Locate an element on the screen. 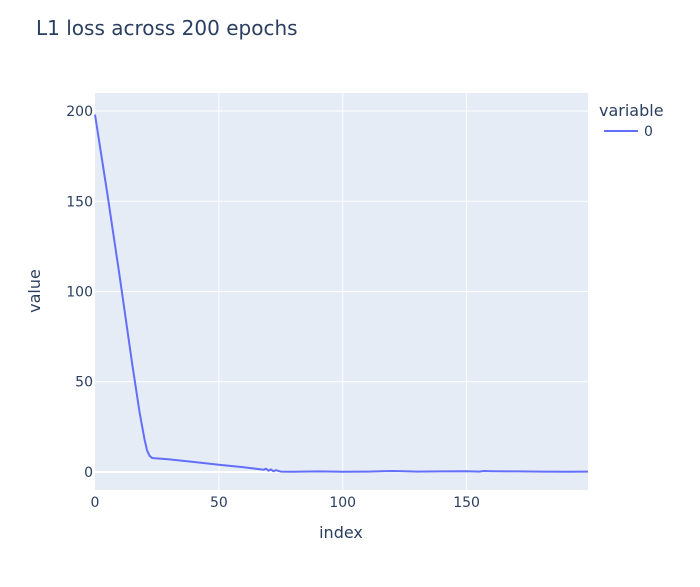 The width and height of the screenshot is (700, 587). legend-item-0: 0 is located at coordinates (648, 132).